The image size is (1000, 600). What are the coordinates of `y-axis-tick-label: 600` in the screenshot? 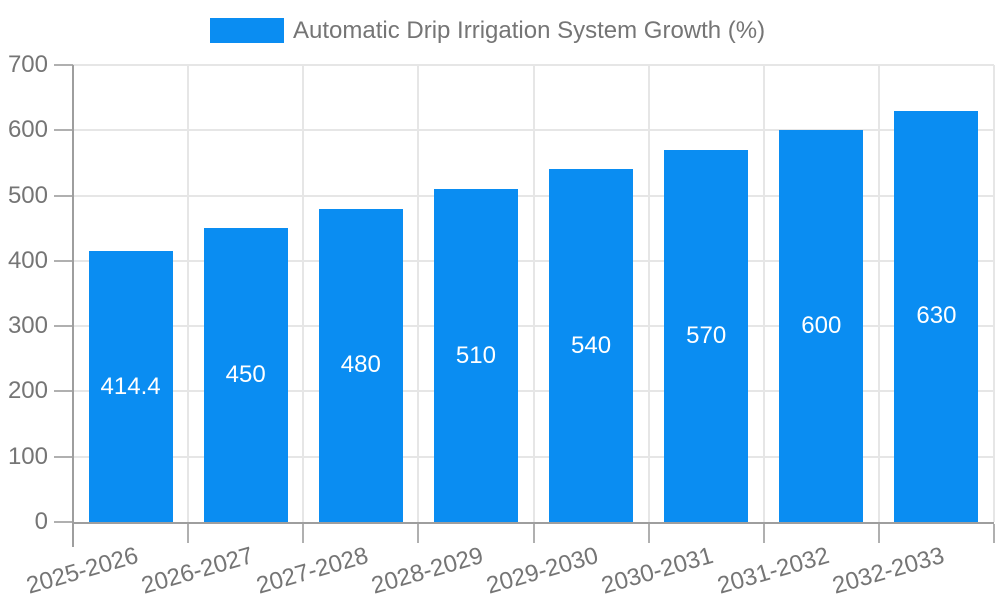 It's located at (27, 130).